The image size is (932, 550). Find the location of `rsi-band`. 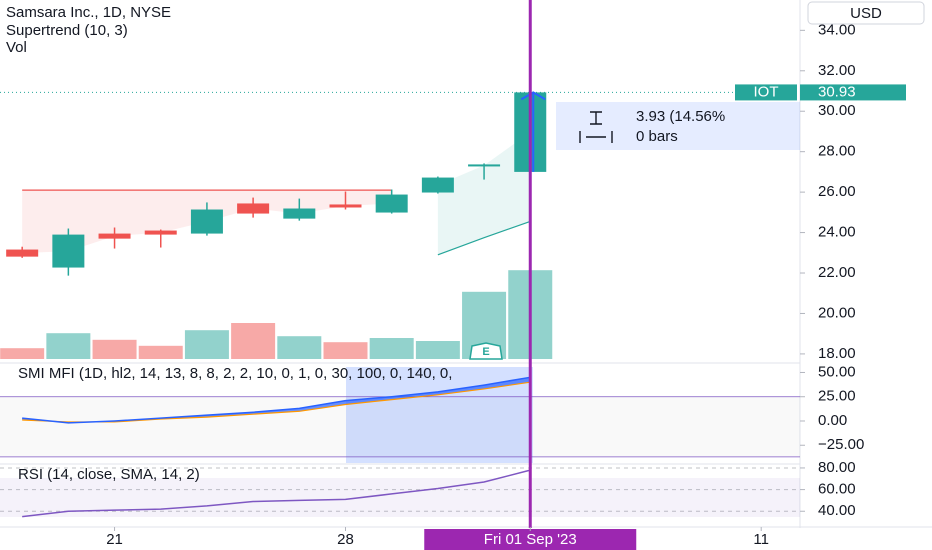

rsi-band is located at coordinates (400, 497).